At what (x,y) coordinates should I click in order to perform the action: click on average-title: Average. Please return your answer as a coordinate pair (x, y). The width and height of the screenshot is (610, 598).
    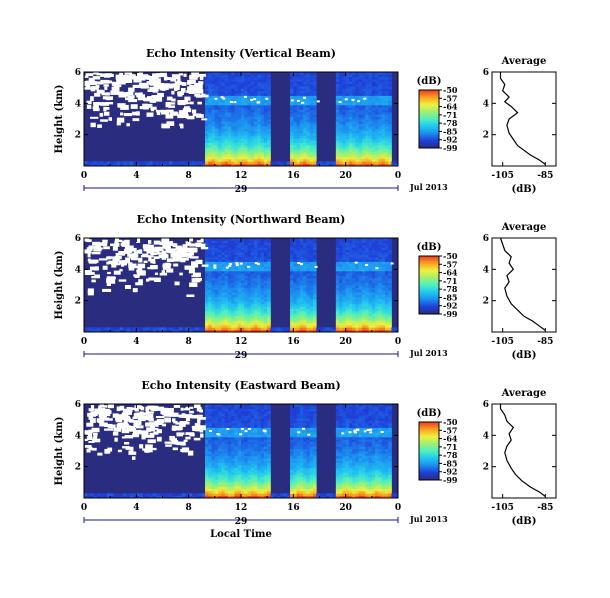
    Looking at the image, I should click on (524, 227).